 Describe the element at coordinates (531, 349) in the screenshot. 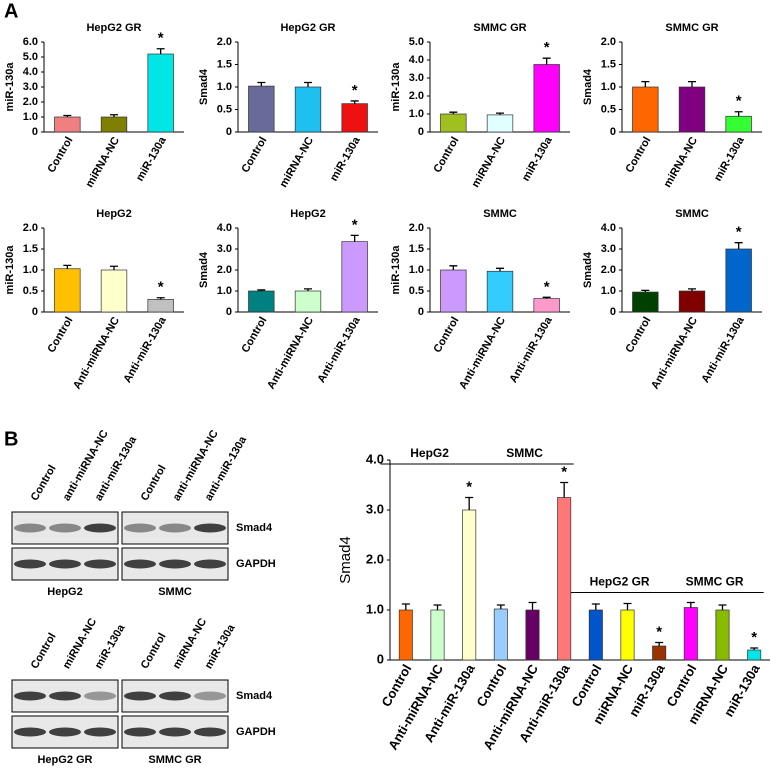

I see `x-tick-label: Anti-miR-130a` at that location.